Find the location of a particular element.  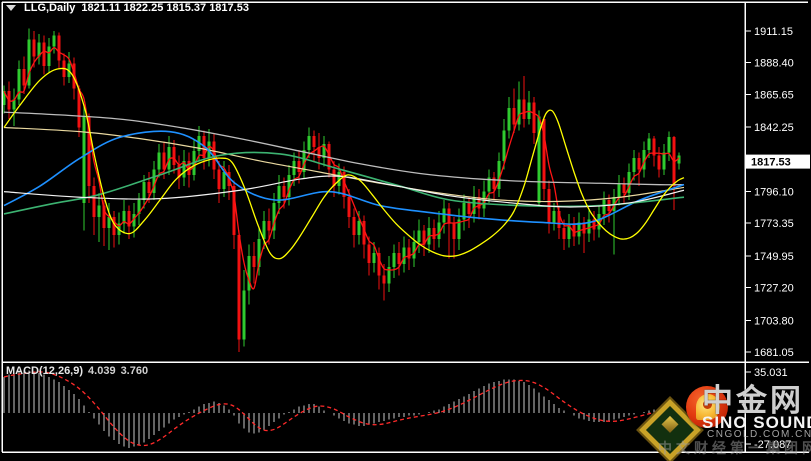

symbol-timeframe-label: LLG,Daily is located at coordinates (50, 8).